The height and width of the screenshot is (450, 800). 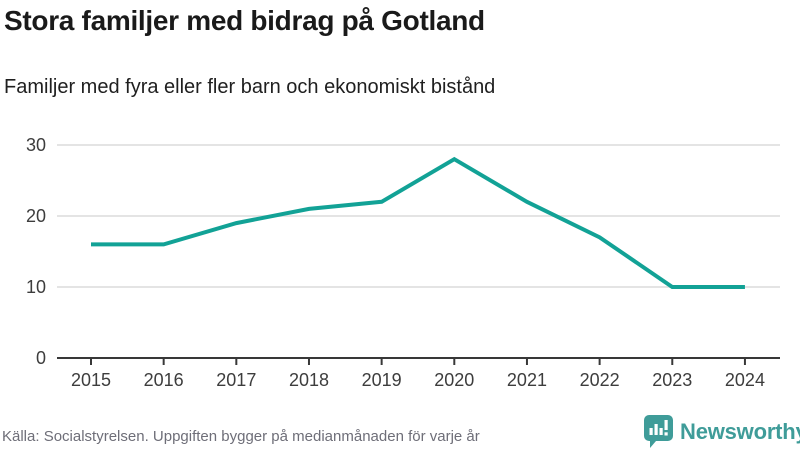 What do you see at coordinates (454, 380) in the screenshot?
I see `x-tick-label: 2020` at bounding box center [454, 380].